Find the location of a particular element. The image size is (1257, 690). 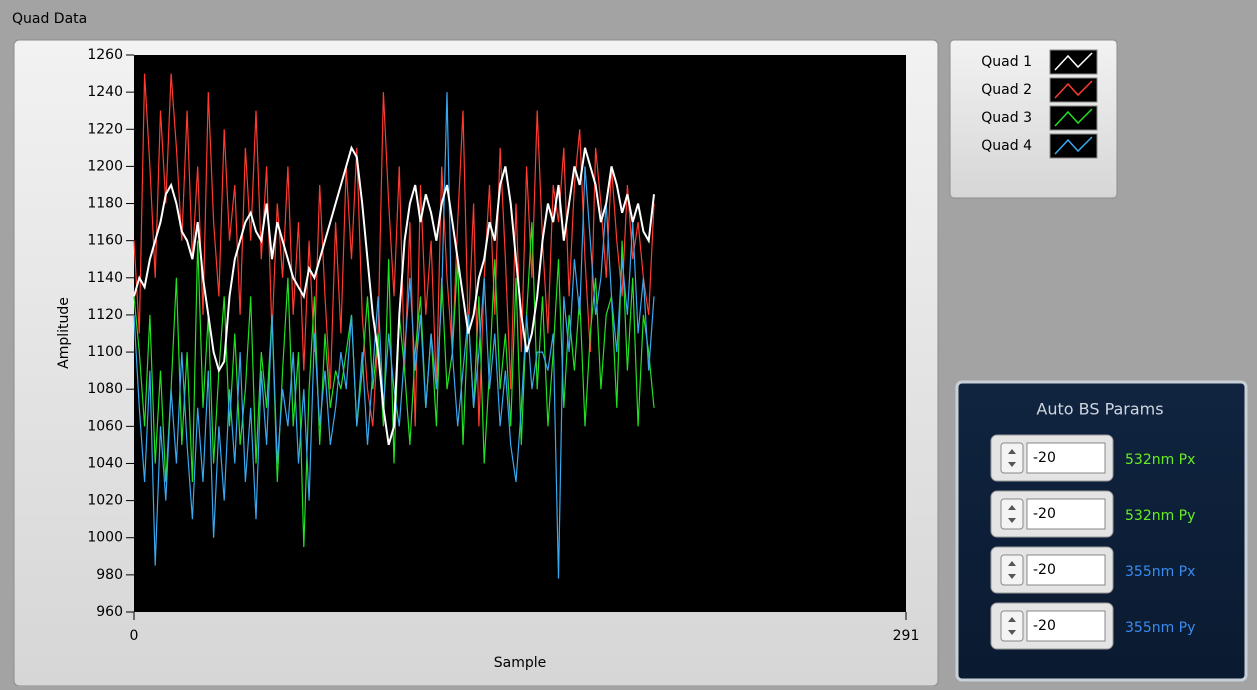

y-tick-label: 1140 is located at coordinates (105, 278).